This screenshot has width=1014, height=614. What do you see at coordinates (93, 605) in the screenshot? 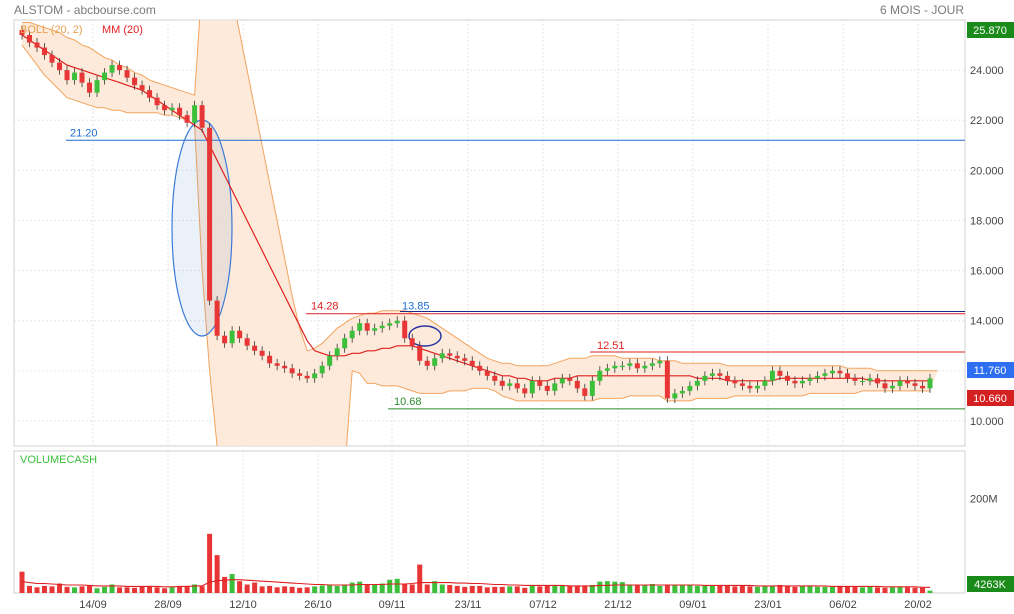
I see `x-tick-label: 14/09` at bounding box center [93, 605].